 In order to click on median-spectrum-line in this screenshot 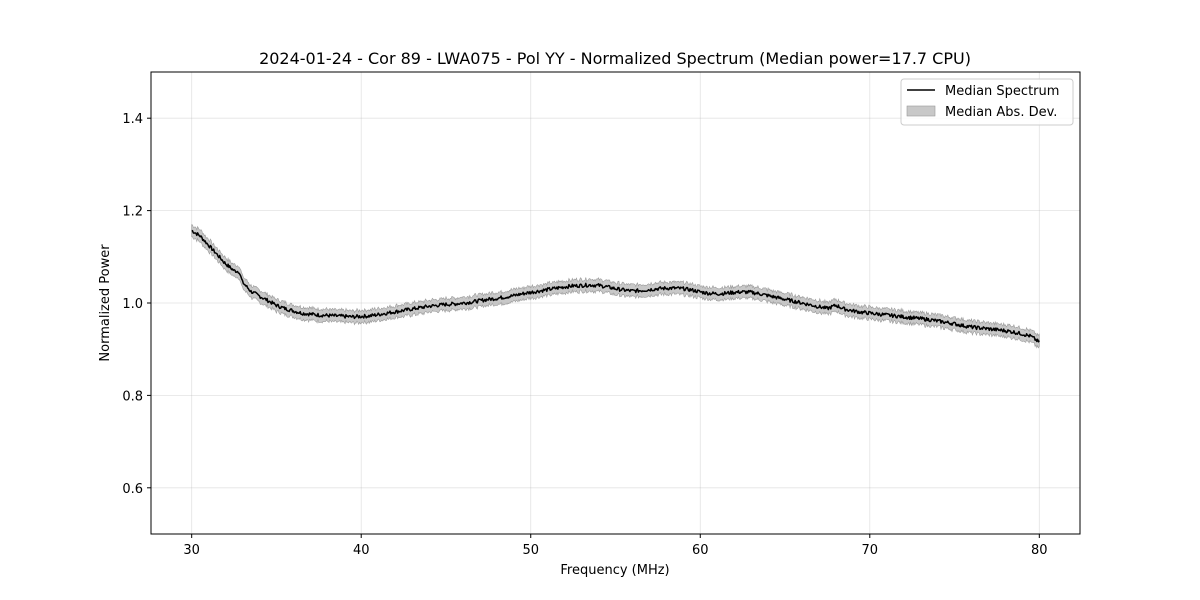, I will do `click(615, 286)`.